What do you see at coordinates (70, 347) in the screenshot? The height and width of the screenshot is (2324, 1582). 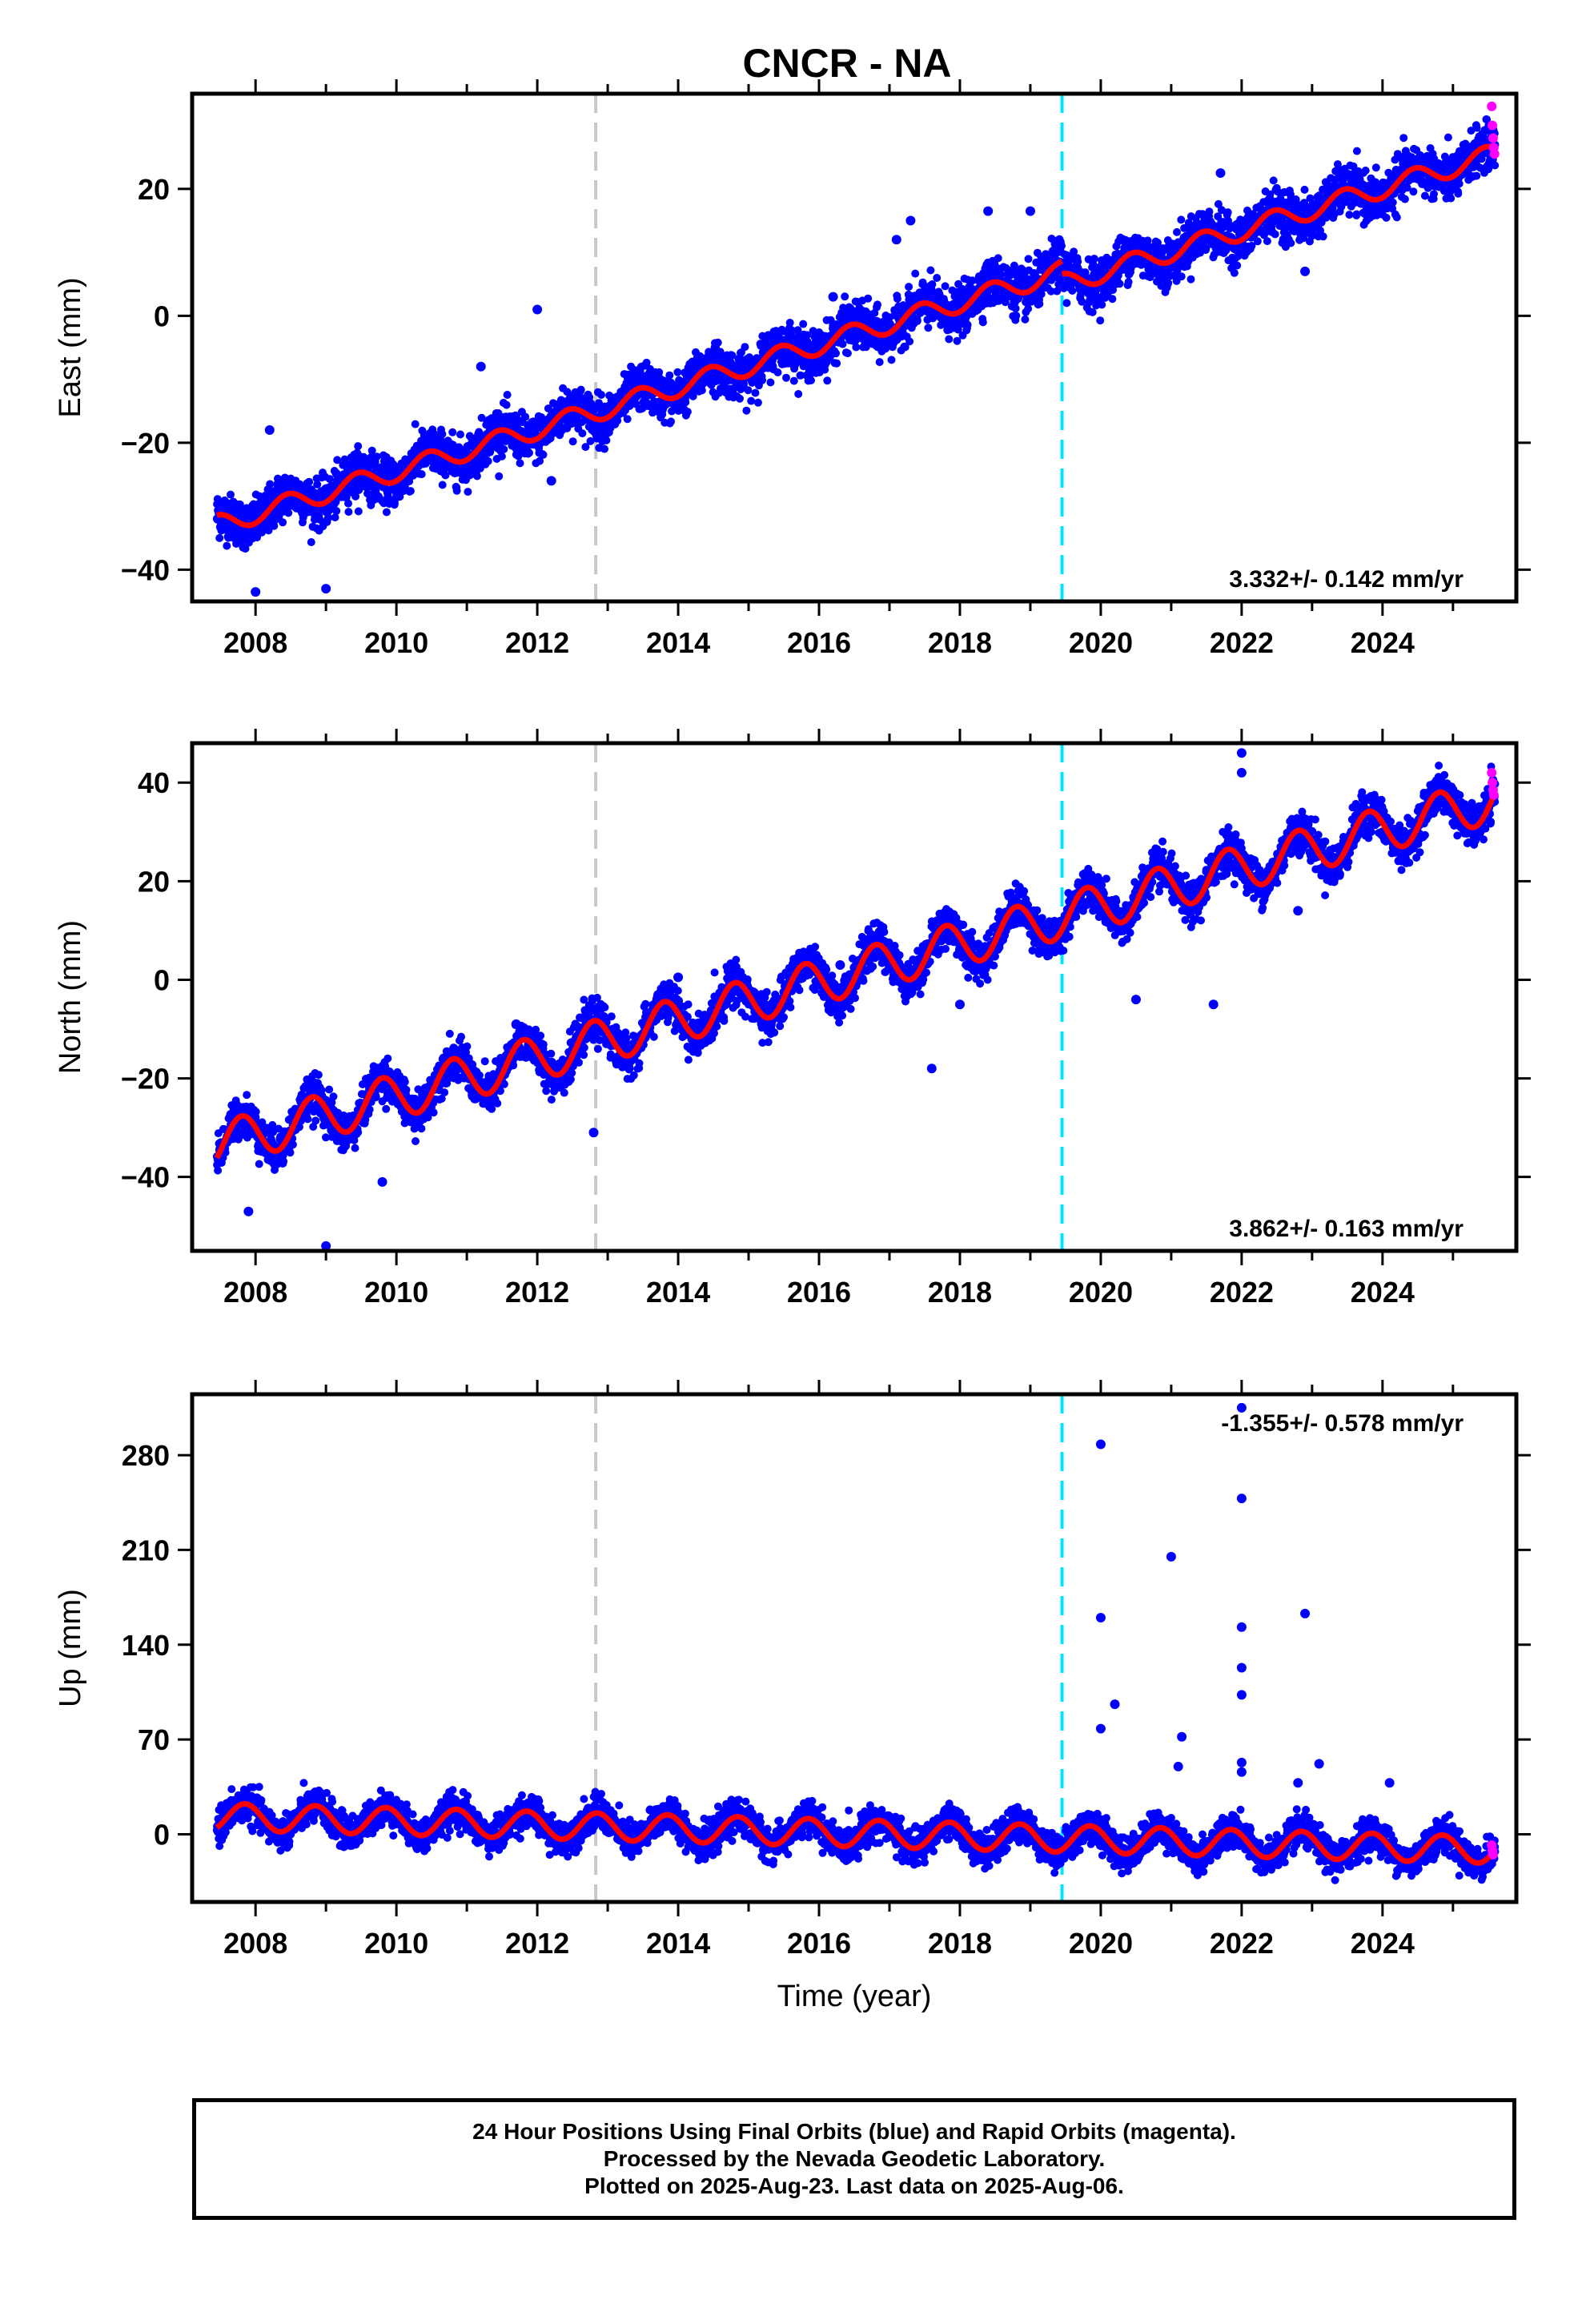 I see `y-axis-label: East (mm)` at bounding box center [70, 347].